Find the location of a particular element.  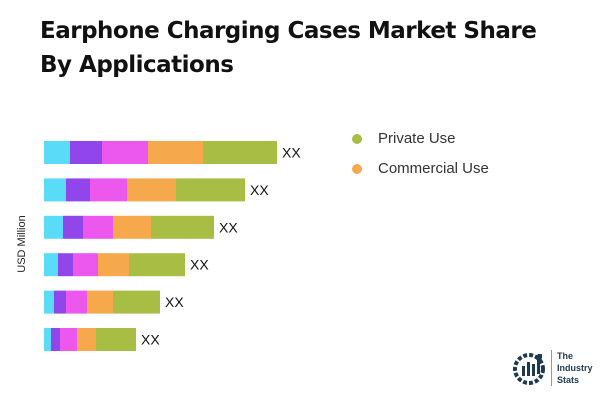

legend-item-private-use: Private Use is located at coordinates (404, 138).